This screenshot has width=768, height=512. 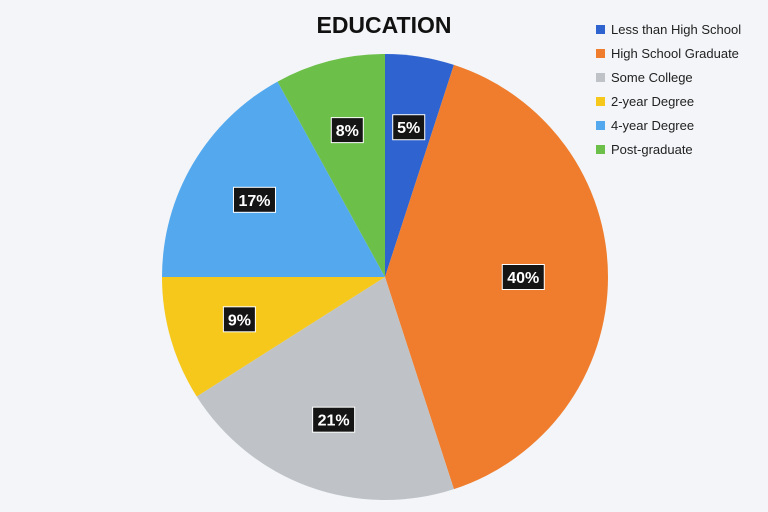 What do you see at coordinates (652, 149) in the screenshot?
I see `legend-label: Post-graduate` at bounding box center [652, 149].